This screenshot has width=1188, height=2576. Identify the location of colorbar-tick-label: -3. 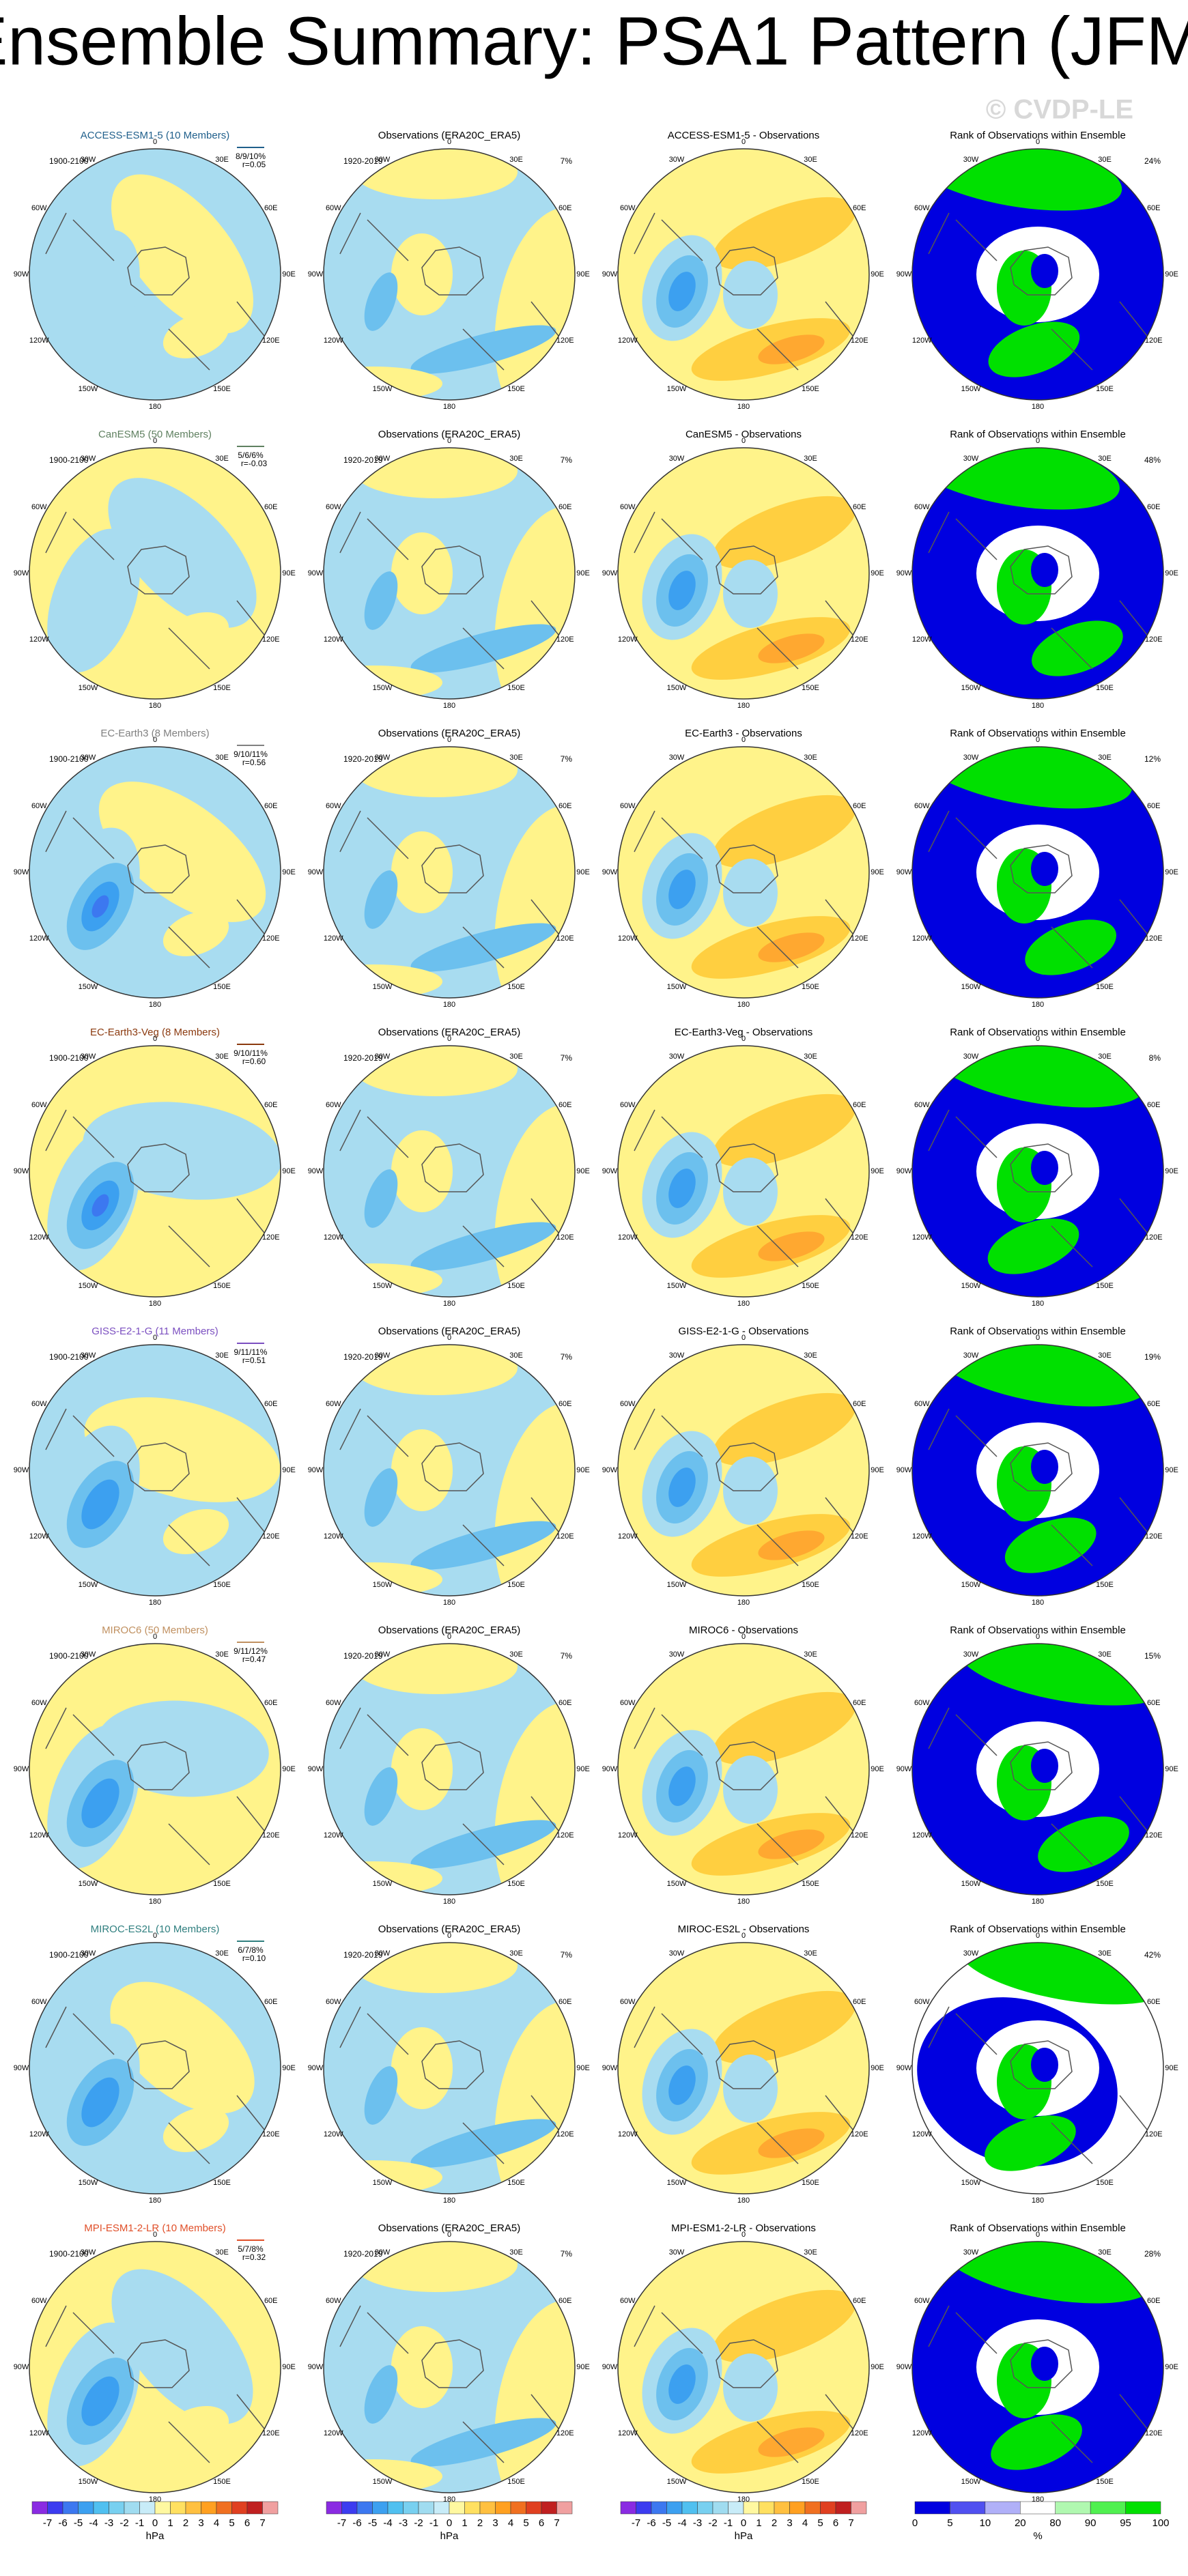
(697, 2523).